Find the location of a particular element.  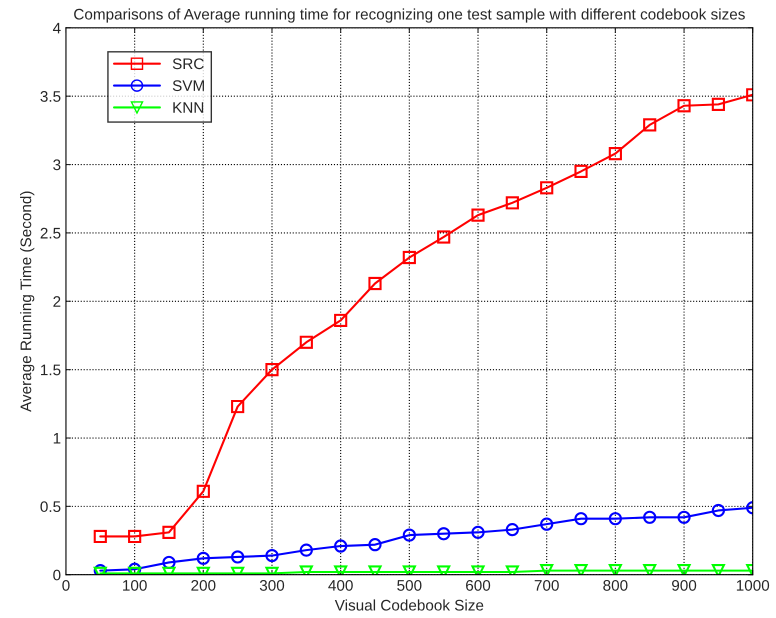

x-tick-label: 1000 is located at coordinates (753, 585).